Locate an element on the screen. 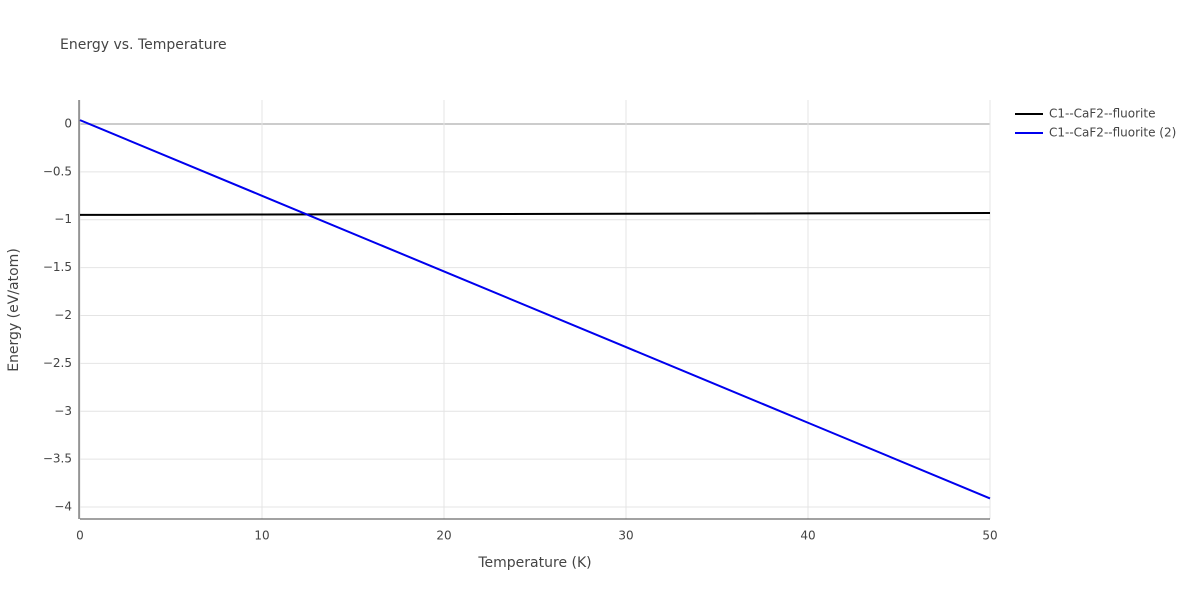 The width and height of the screenshot is (1200, 604). legend-label: C1--CaF2--fluorite is located at coordinates (1102, 114).